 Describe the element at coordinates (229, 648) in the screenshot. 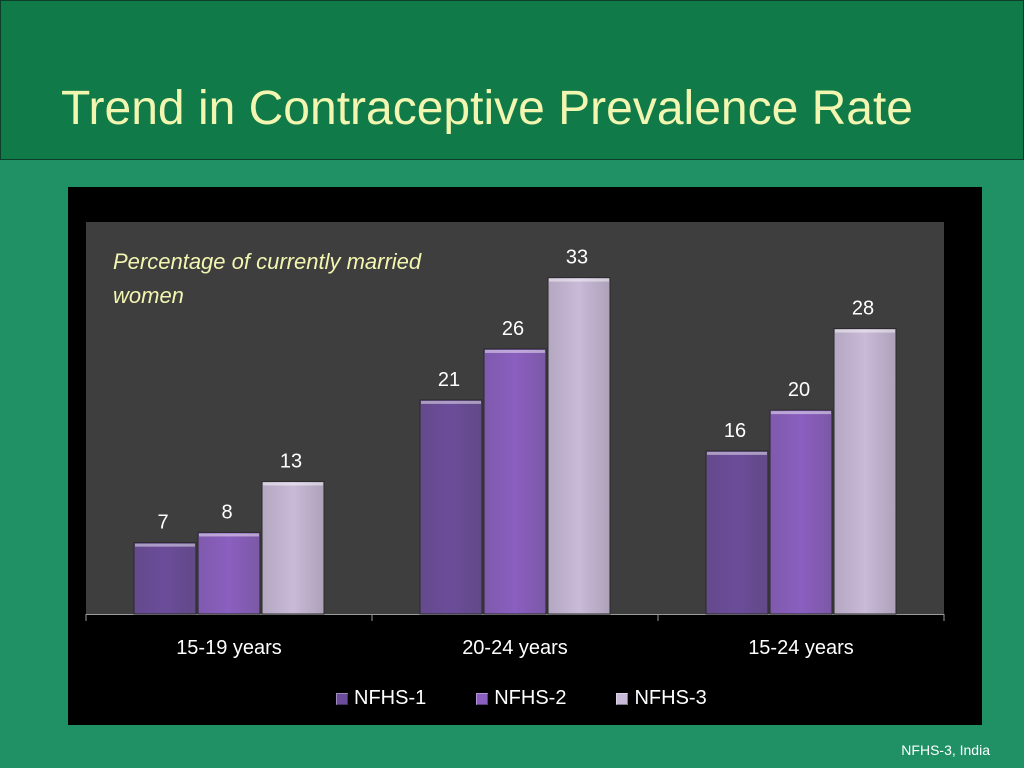

I see `x-tick-label: 15-19 years` at that location.